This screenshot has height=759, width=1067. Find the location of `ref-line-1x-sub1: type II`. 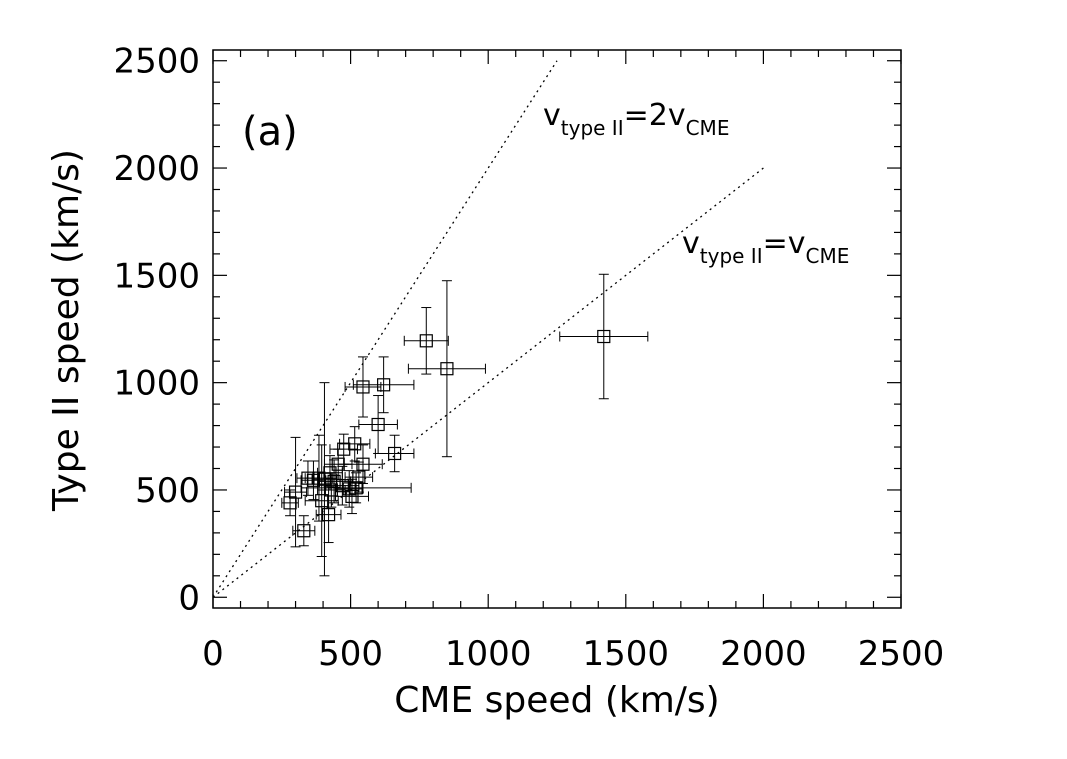

ref-line-1x-sub1: type II is located at coordinates (731, 256).